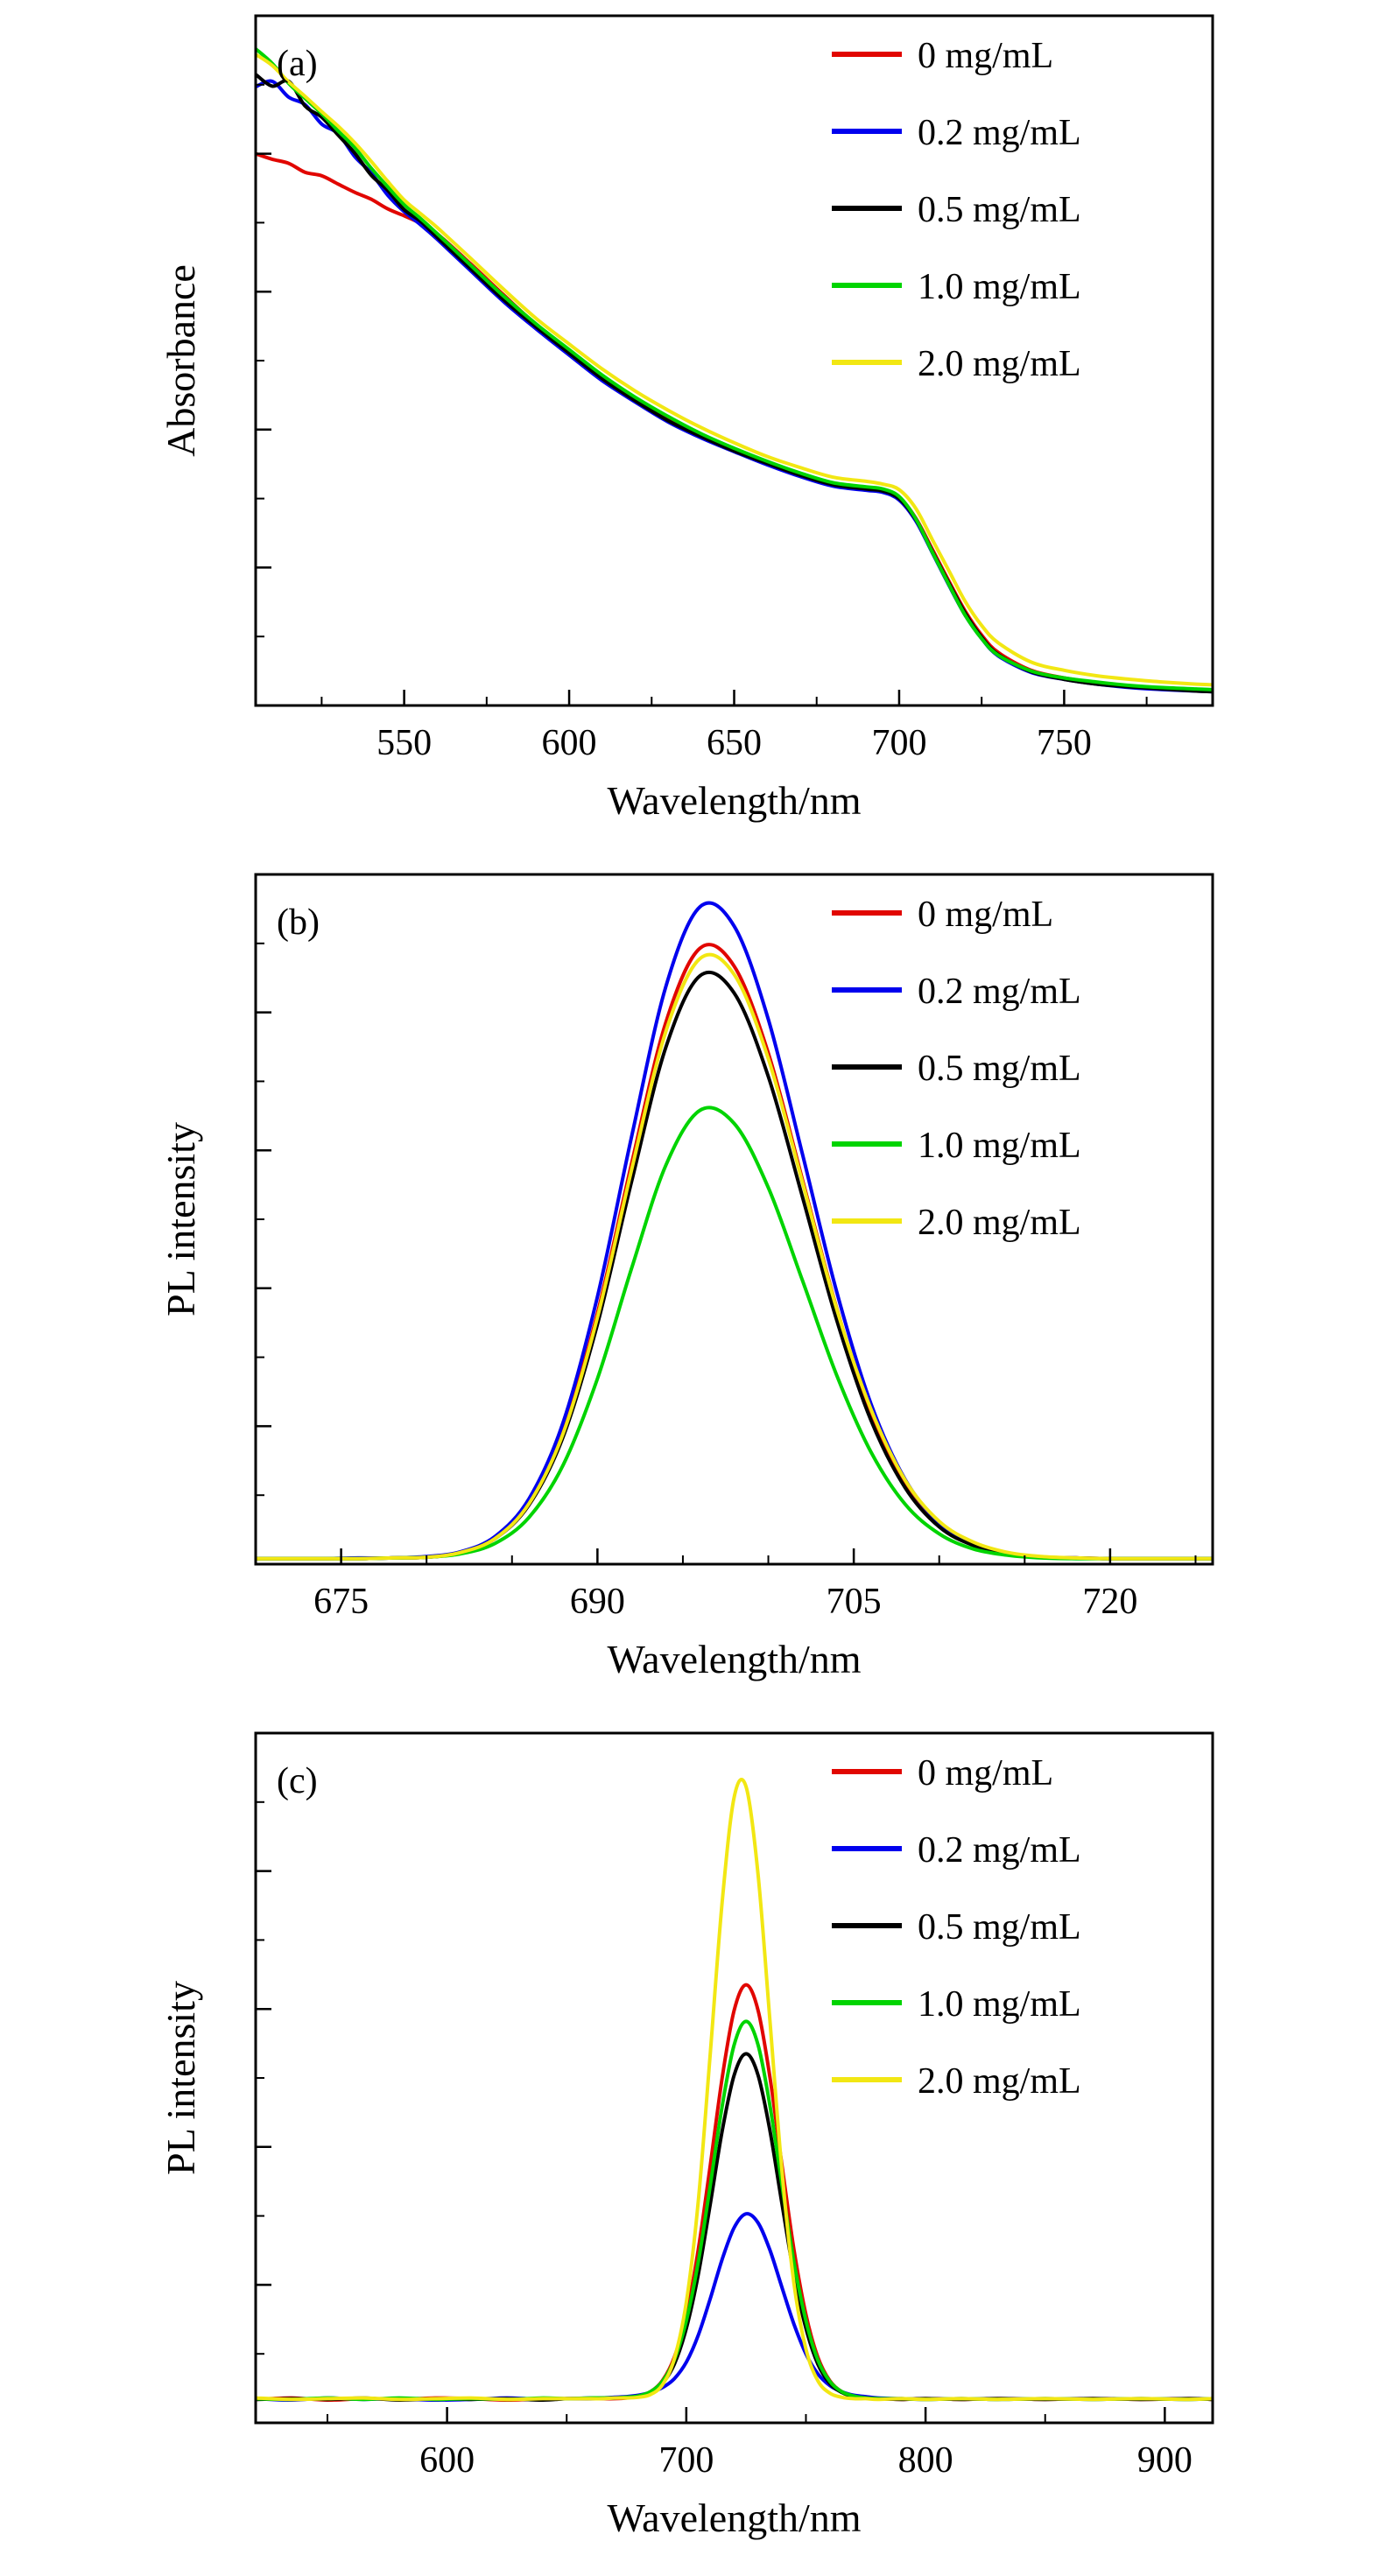 The width and height of the screenshot is (1379, 2576). What do you see at coordinates (1109, 1602) in the screenshot?
I see `x-tick-label: 720` at bounding box center [1109, 1602].